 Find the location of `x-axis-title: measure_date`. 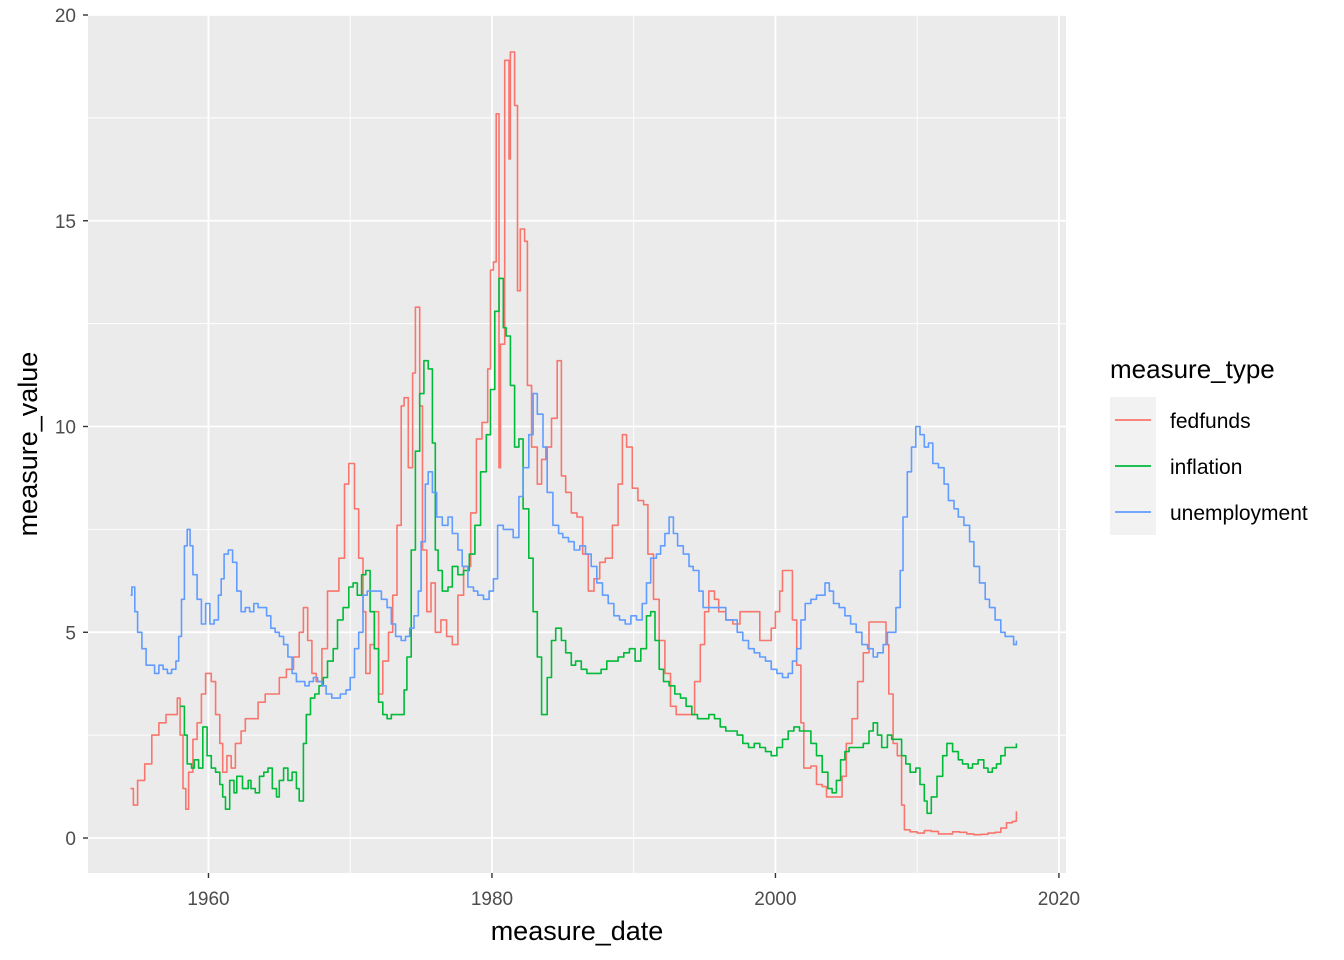

x-axis-title: measure_date is located at coordinates (577, 931).